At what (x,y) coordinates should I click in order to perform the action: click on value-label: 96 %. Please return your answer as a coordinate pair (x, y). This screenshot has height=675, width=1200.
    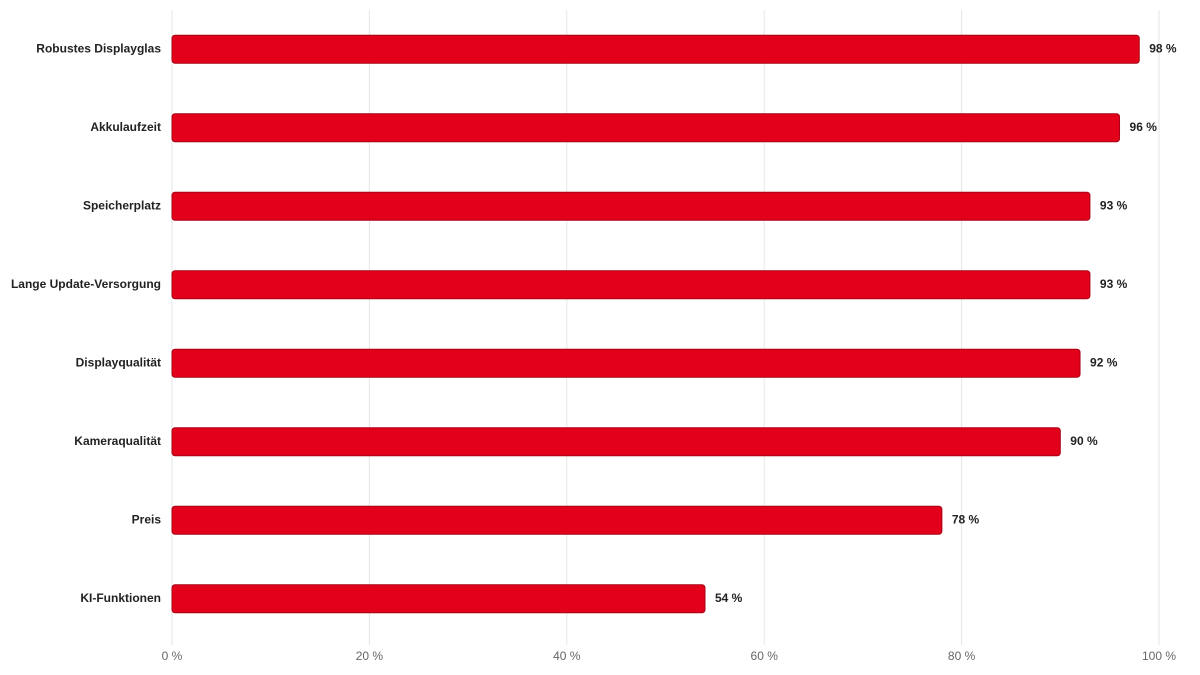
    Looking at the image, I should click on (1144, 127).